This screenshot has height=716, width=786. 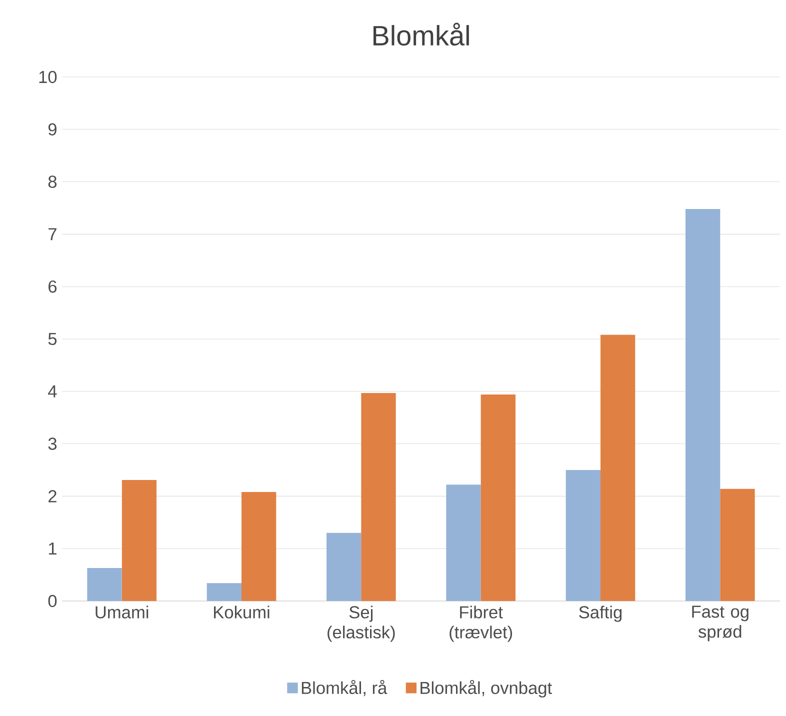 What do you see at coordinates (52, 601) in the screenshot?
I see `y-tick-label: 0` at bounding box center [52, 601].